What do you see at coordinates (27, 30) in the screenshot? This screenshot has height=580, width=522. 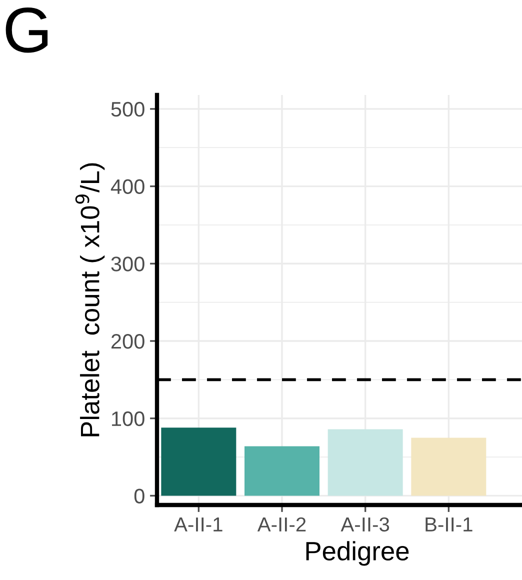 I see `chart-title: G` at bounding box center [27, 30].